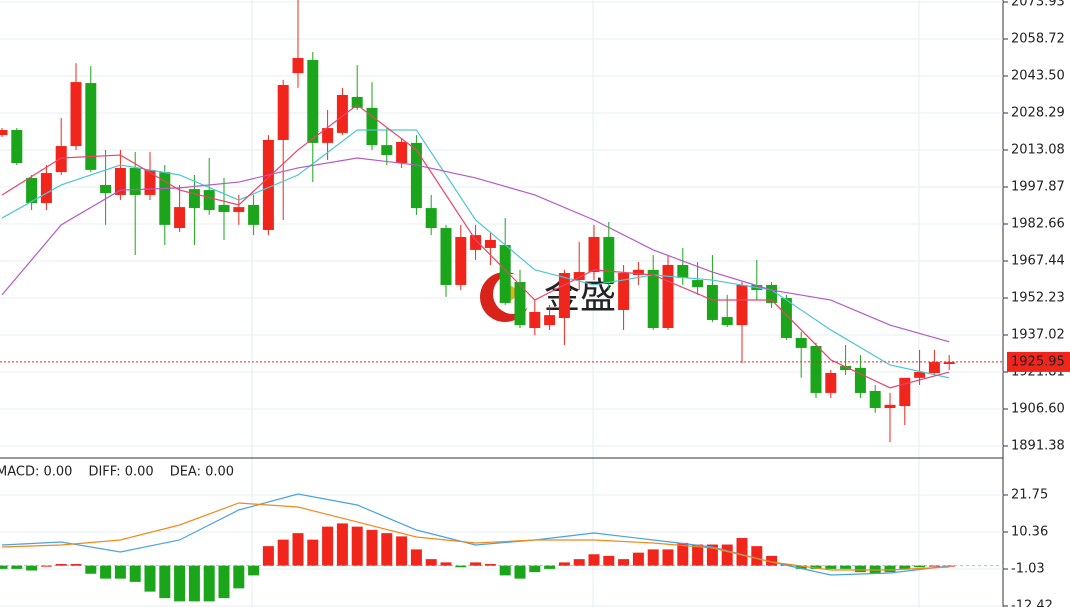 The image size is (1070, 607). What do you see at coordinates (1038, 113) in the screenshot?
I see `y-tick-label: 2028.29` at bounding box center [1038, 113].